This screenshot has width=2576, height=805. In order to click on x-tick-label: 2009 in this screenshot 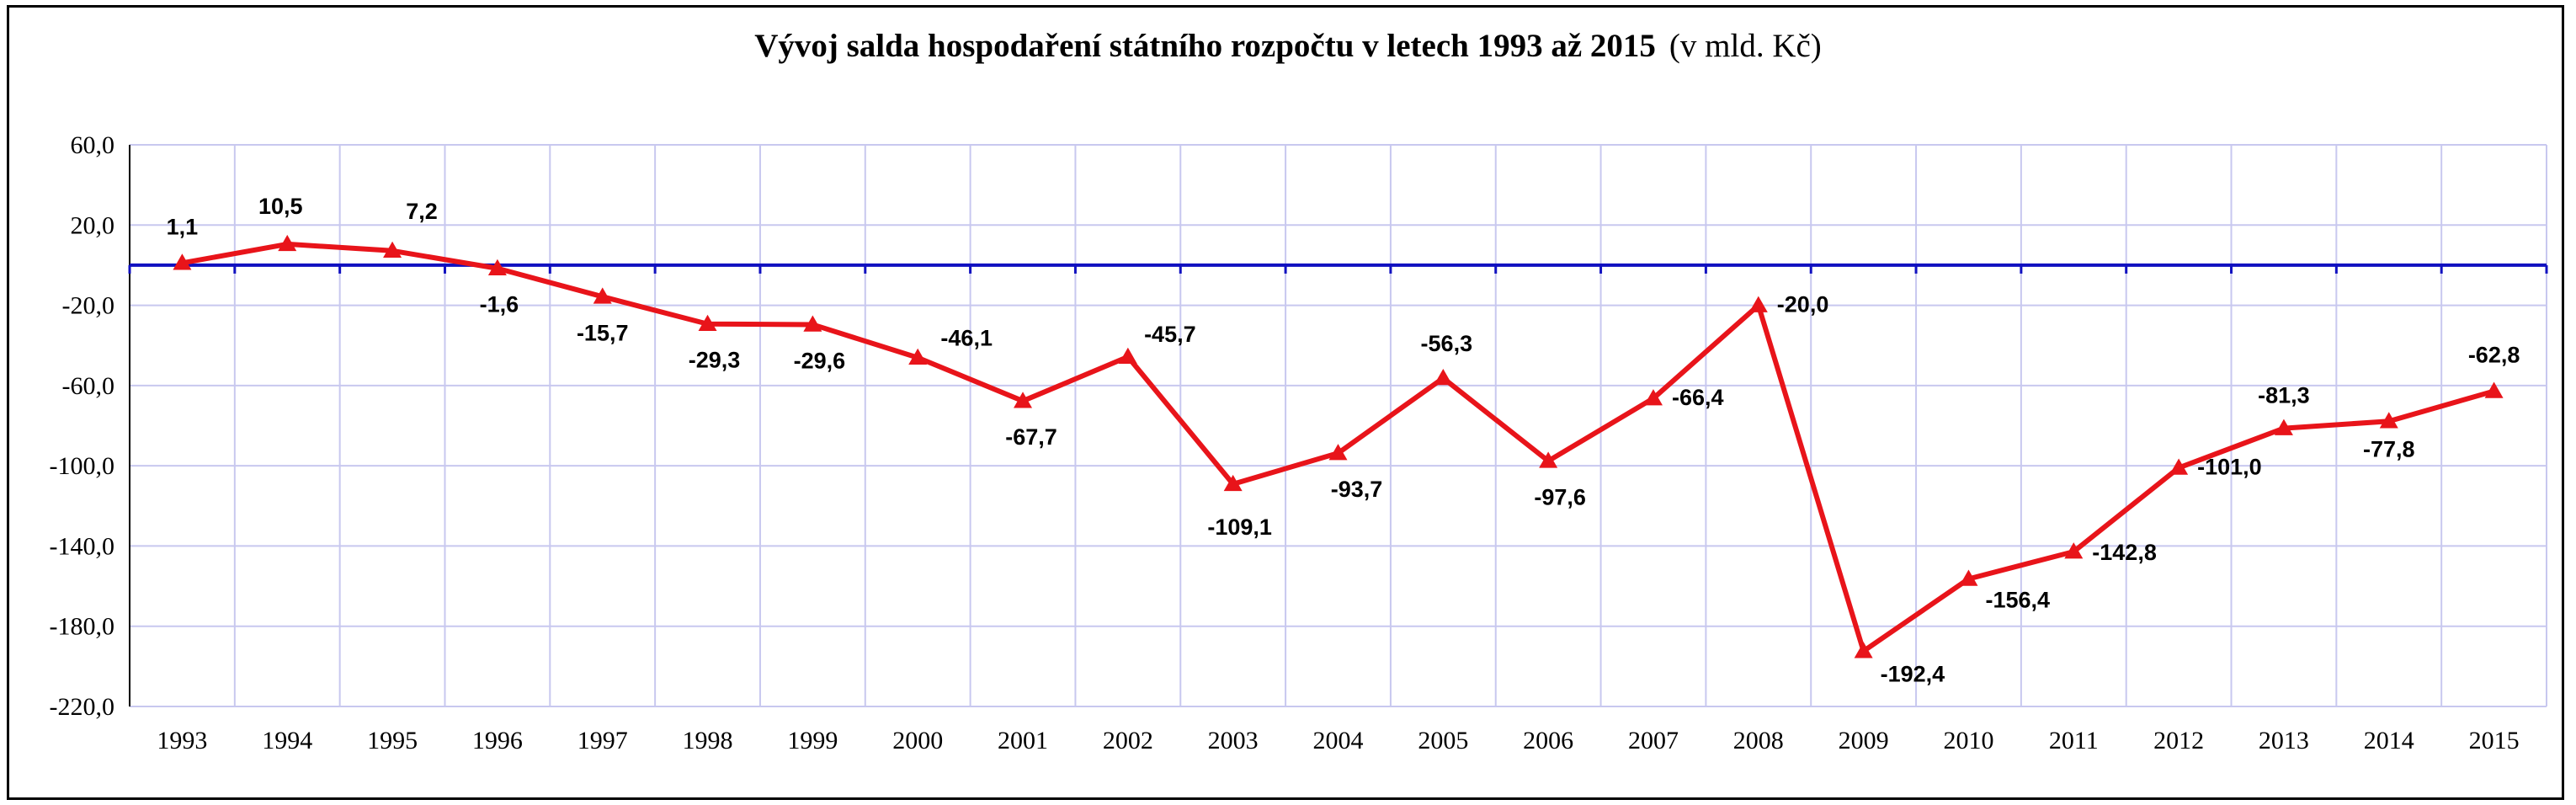, I will do `click(1864, 740)`.